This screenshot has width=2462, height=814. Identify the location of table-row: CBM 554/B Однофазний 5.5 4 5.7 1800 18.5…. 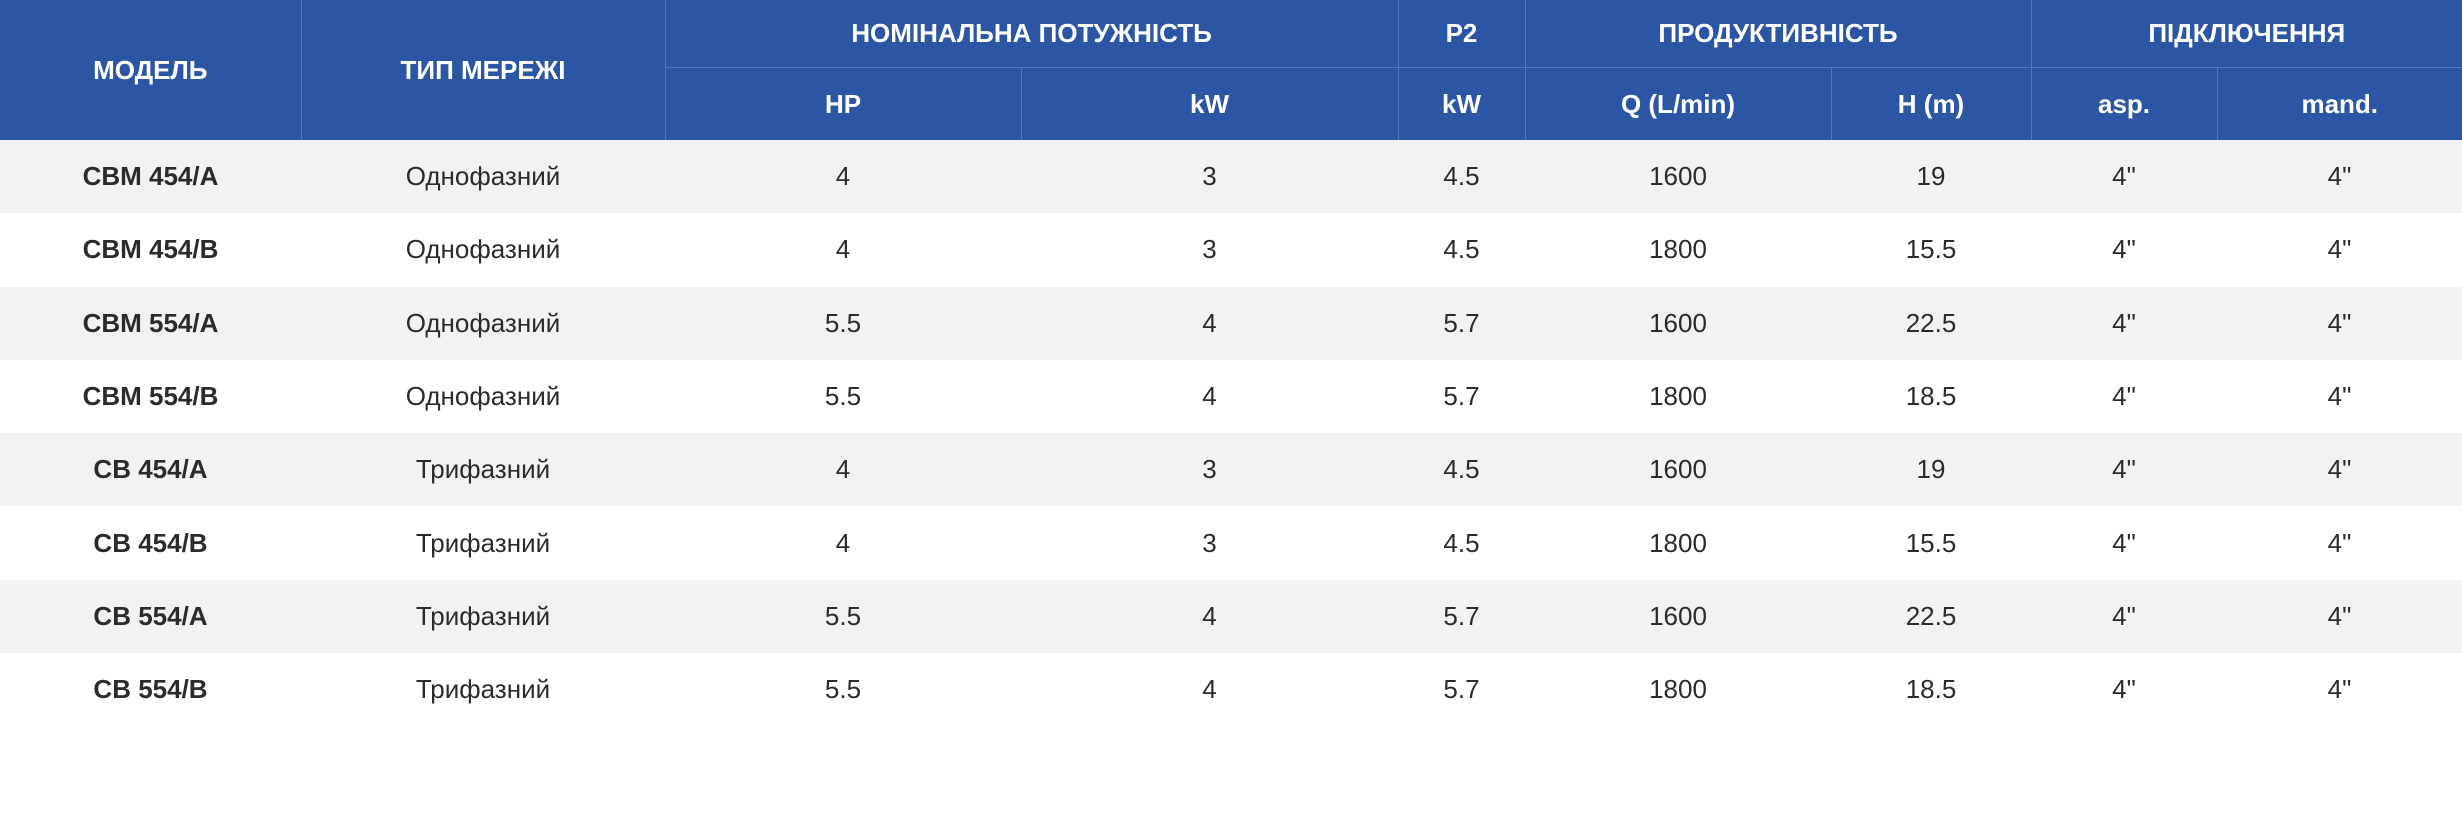
(1231, 396).